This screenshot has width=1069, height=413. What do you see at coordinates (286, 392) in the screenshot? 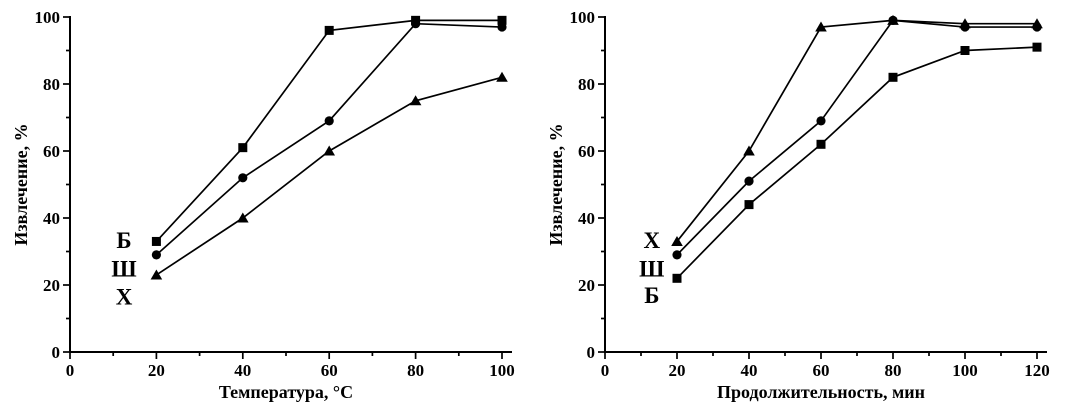
I see `x-axis-title: Температура, °С` at bounding box center [286, 392].